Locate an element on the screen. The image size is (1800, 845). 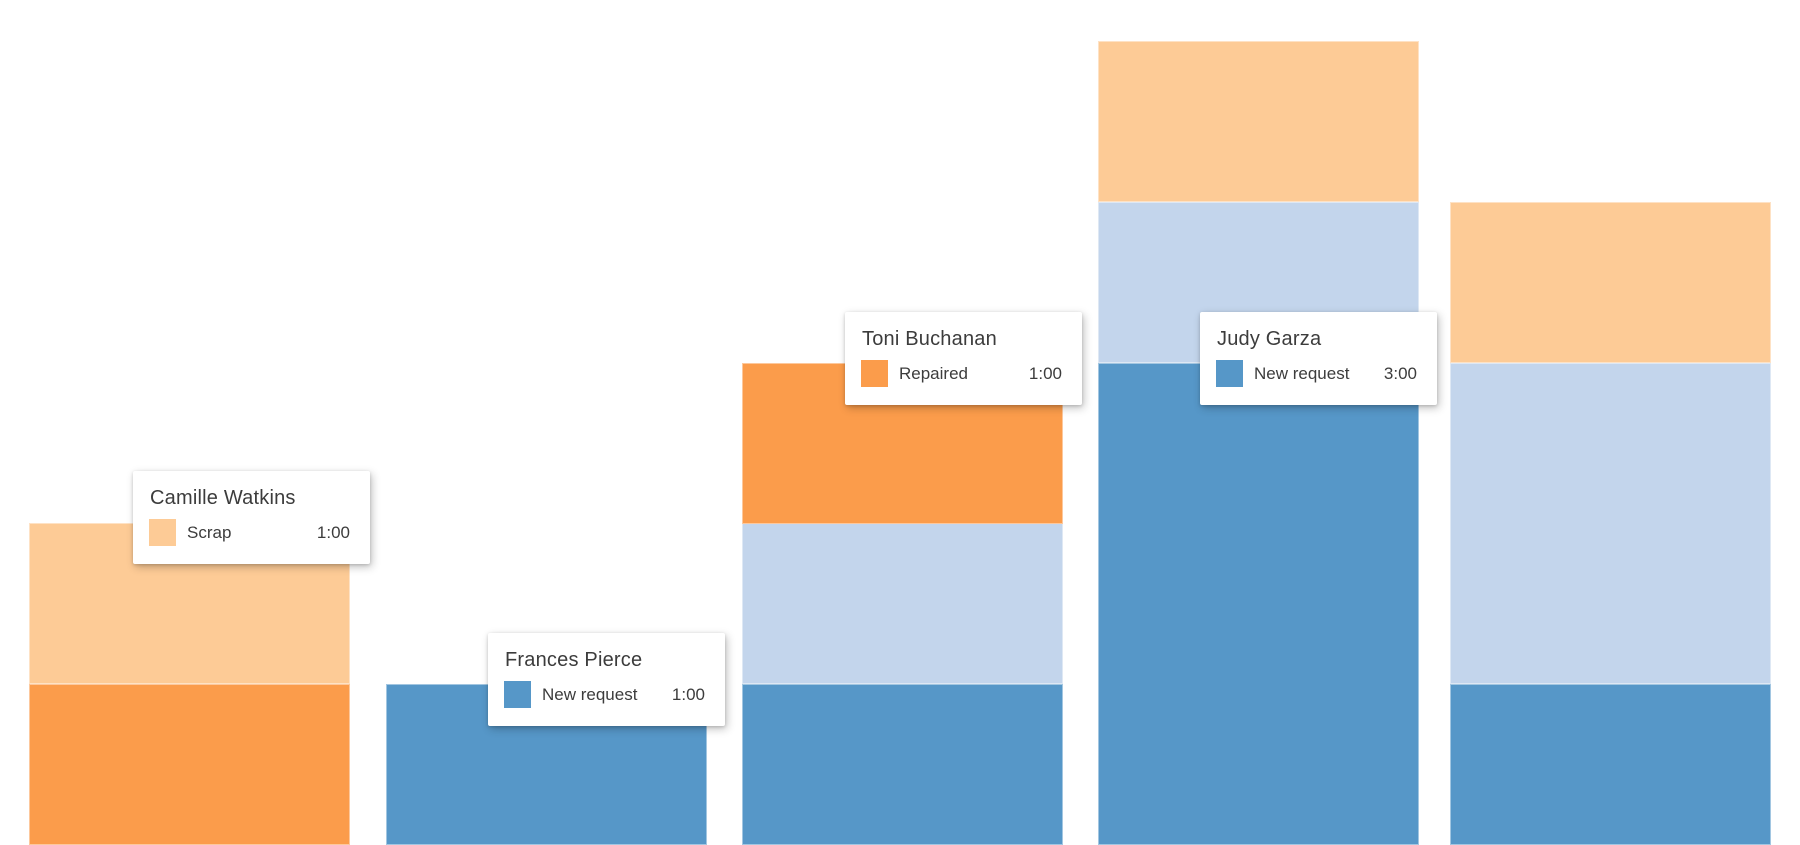
series-label: Repaired is located at coordinates (933, 373).